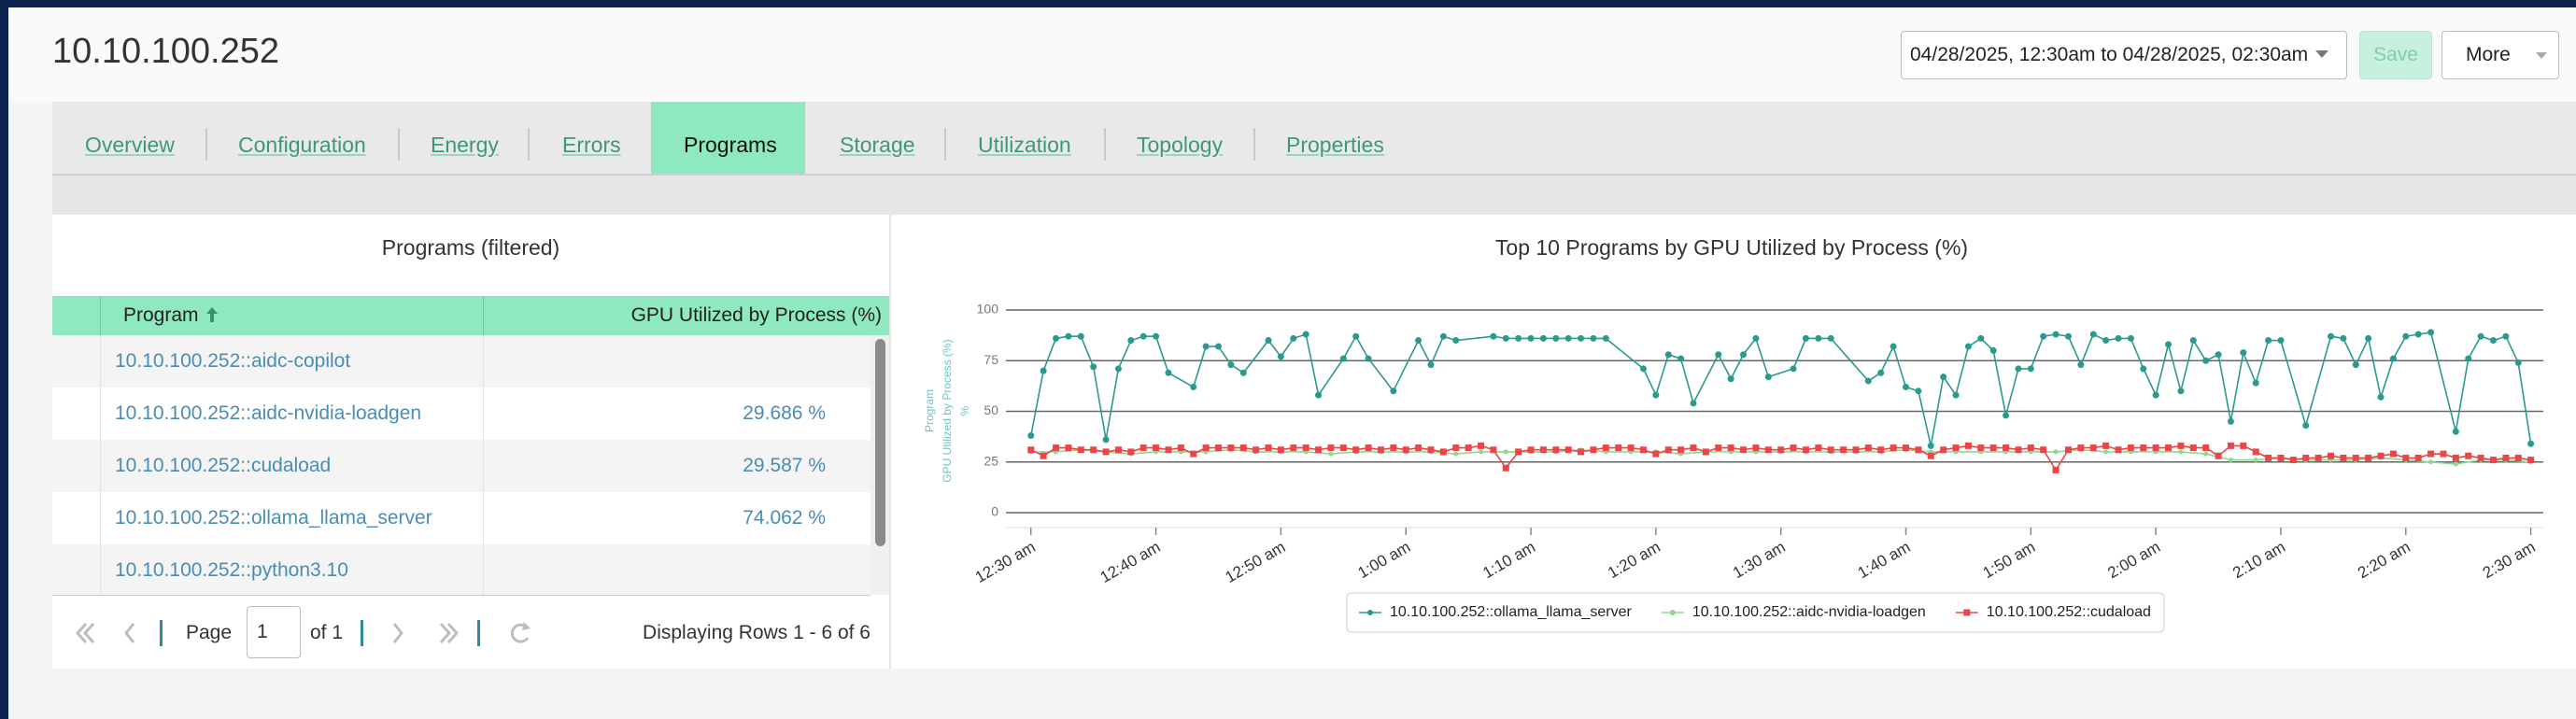  Describe the element at coordinates (1130, 562) in the screenshot. I see `x-tick-label: 12:40 am` at that location.